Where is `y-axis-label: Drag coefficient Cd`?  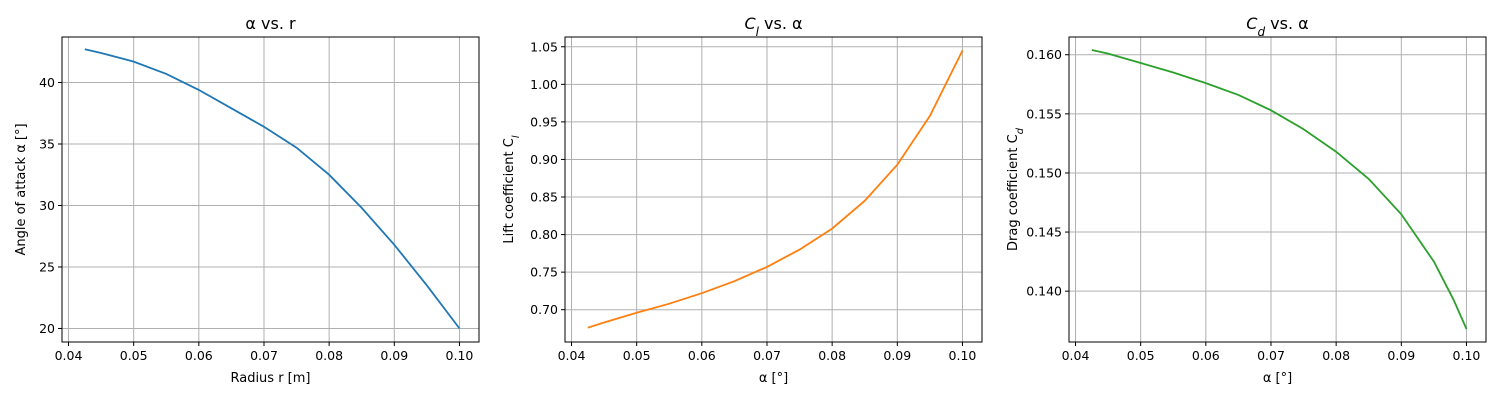
y-axis-label: Drag coefficient Cd is located at coordinates (1016, 189).